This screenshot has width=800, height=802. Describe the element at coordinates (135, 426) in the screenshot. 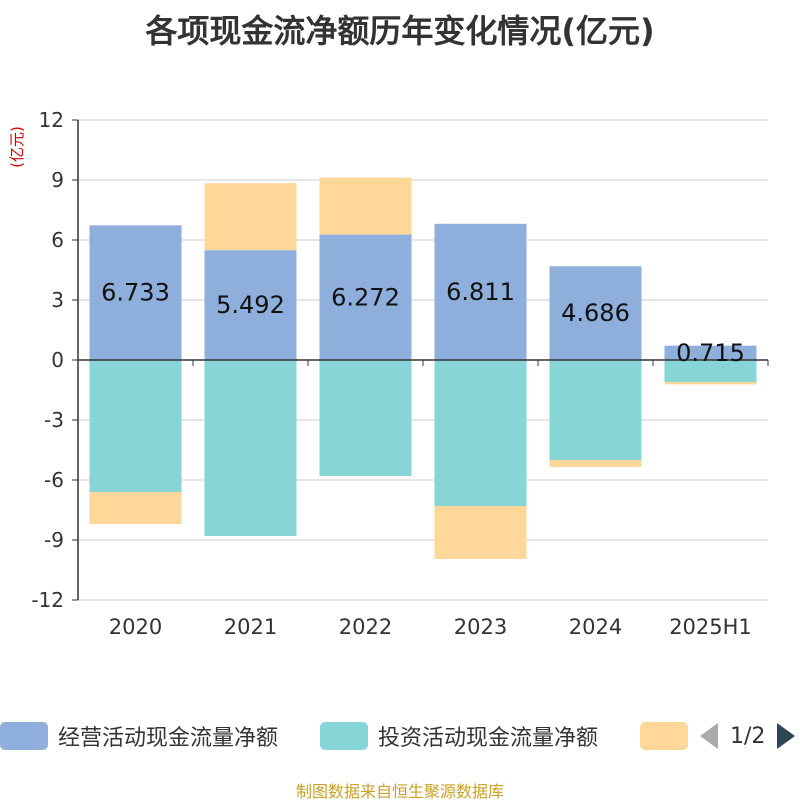

I see `bar-series-1-2020` at that location.